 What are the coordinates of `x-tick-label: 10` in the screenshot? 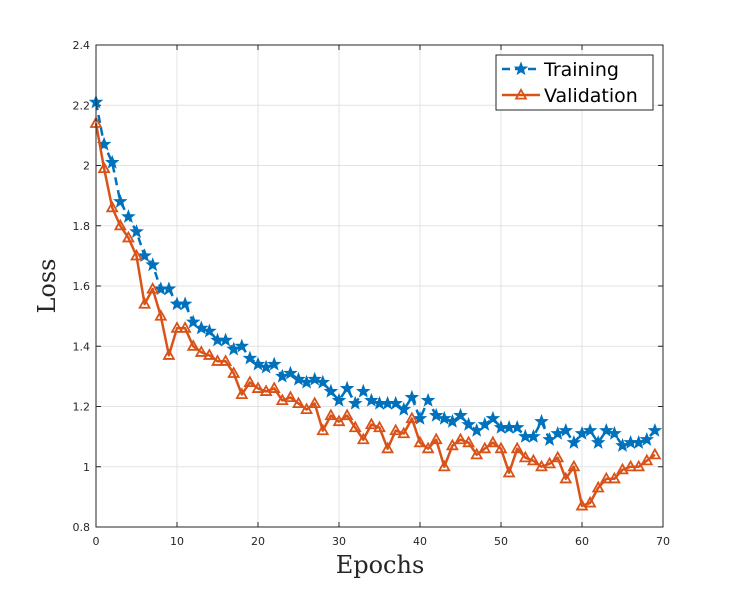 It's located at (177, 541).